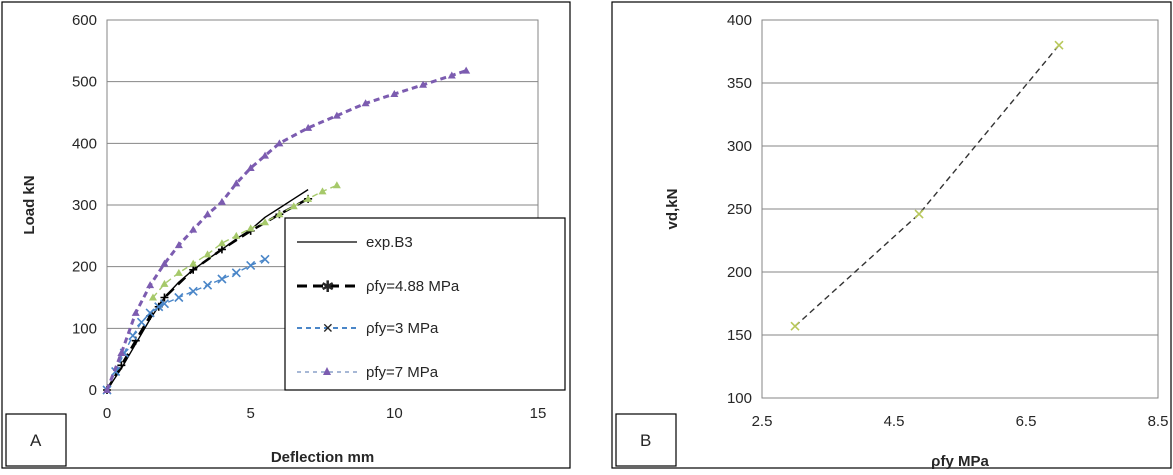  What do you see at coordinates (93, 390) in the screenshot?
I see `chart1-y-tick-0: 0` at bounding box center [93, 390].